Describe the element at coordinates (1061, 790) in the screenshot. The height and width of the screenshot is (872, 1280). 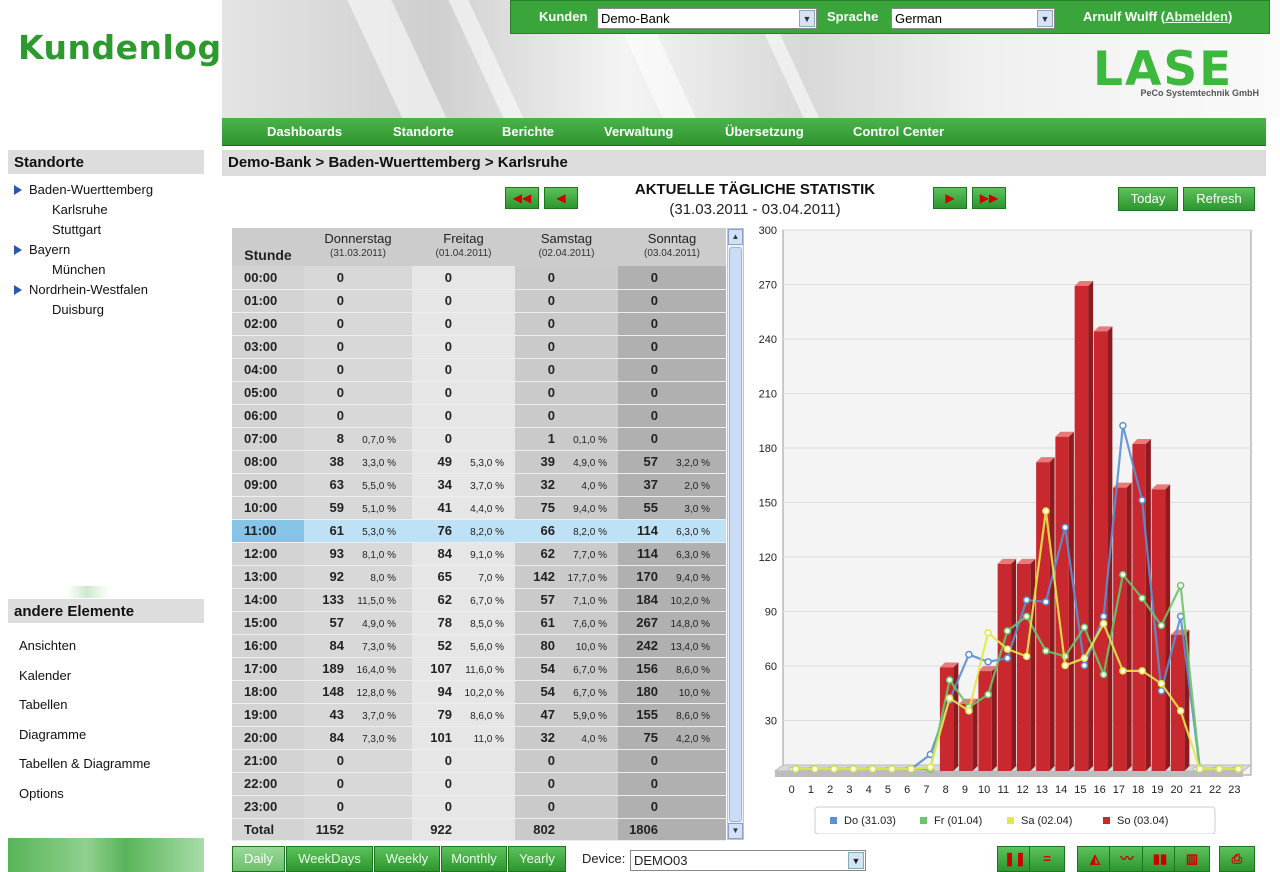
I see `x-tick-label: 14` at that location.